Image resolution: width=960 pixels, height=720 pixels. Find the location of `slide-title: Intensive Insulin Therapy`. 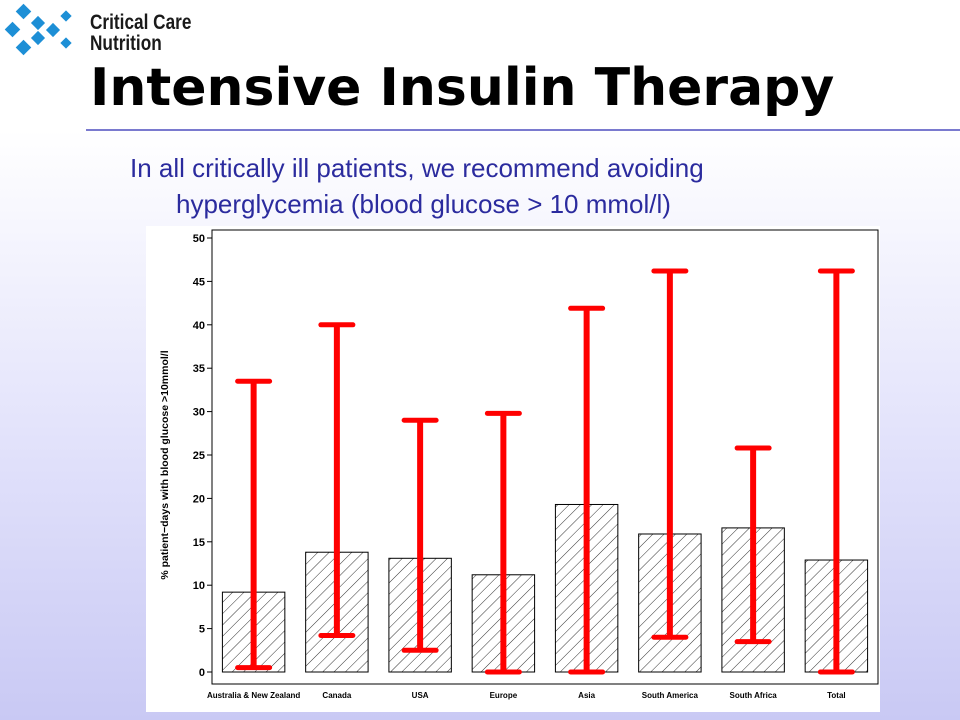

slide-title: Intensive Insulin Therapy is located at coordinates (462, 88).